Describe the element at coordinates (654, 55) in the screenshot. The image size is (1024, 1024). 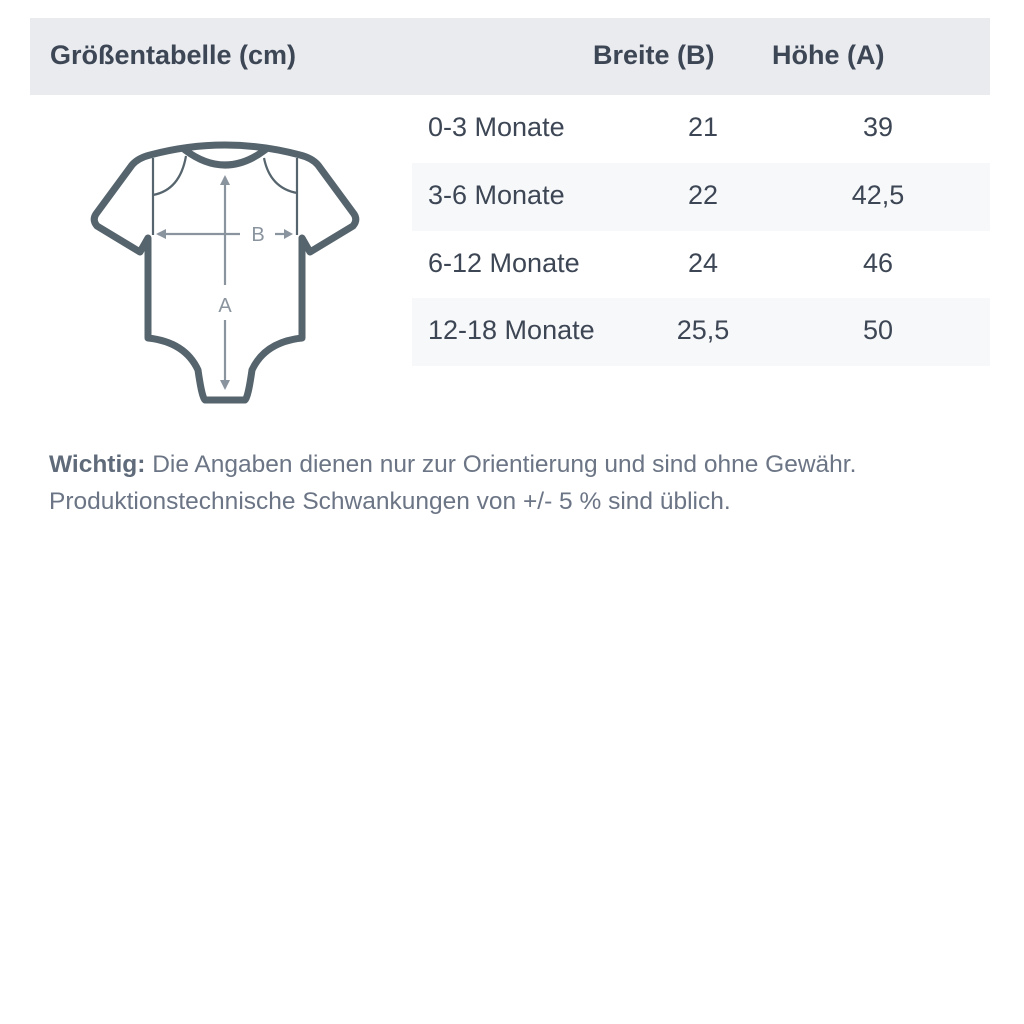
I see `column-header-breite: Breite (B)` at that location.